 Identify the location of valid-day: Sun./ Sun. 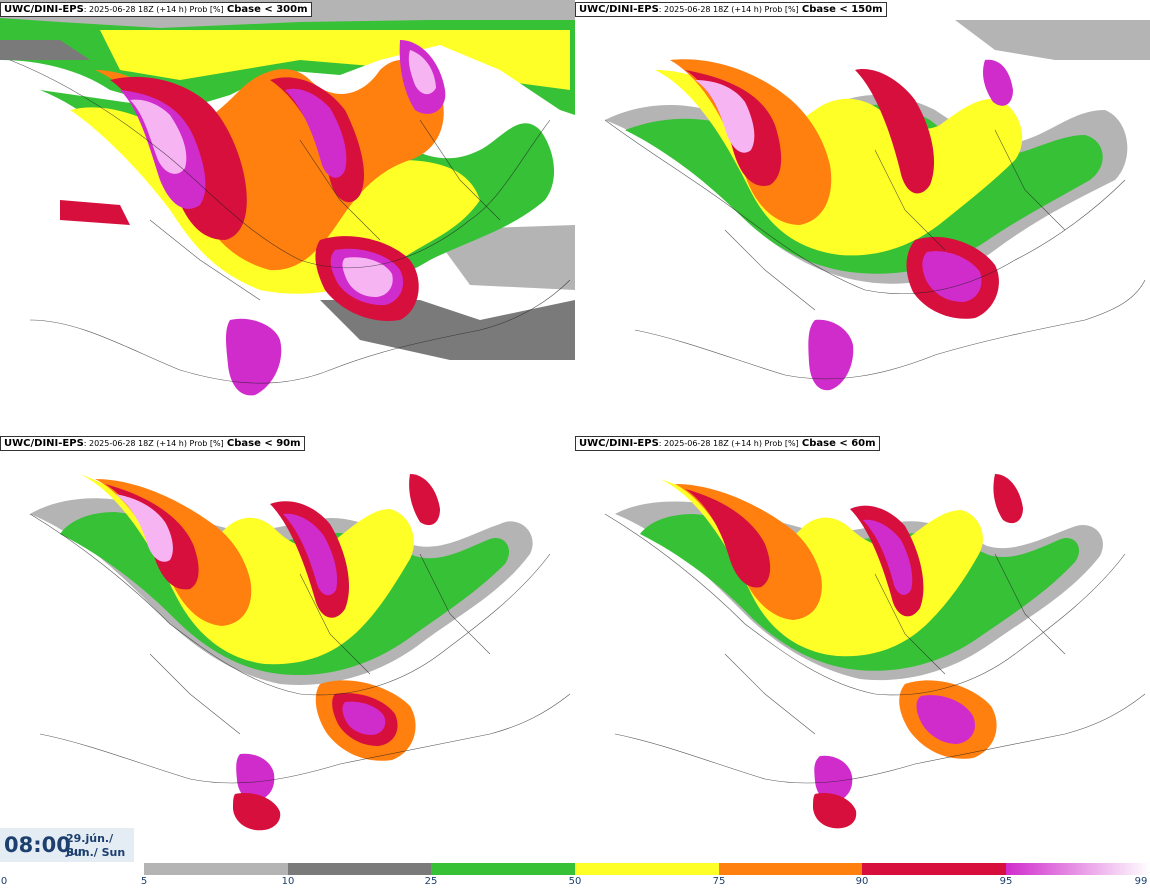
(96, 852).